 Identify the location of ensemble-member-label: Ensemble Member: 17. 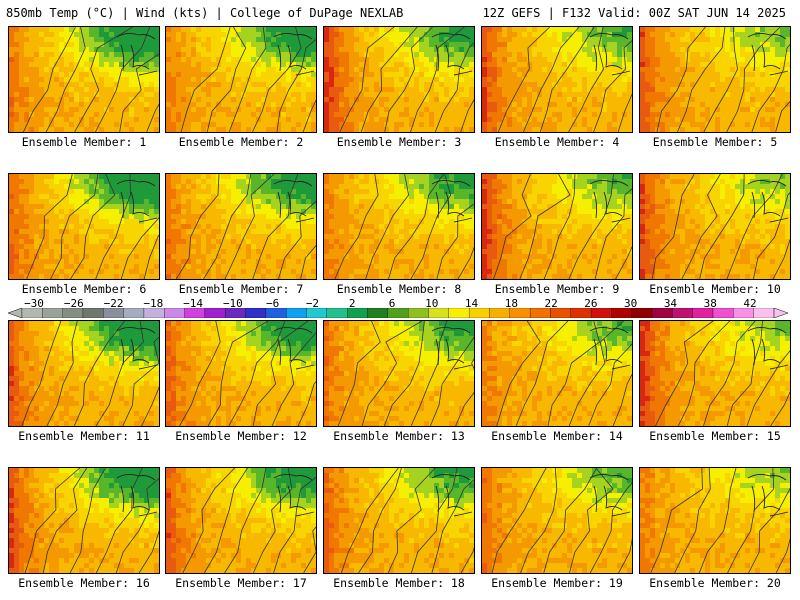
(241, 583).